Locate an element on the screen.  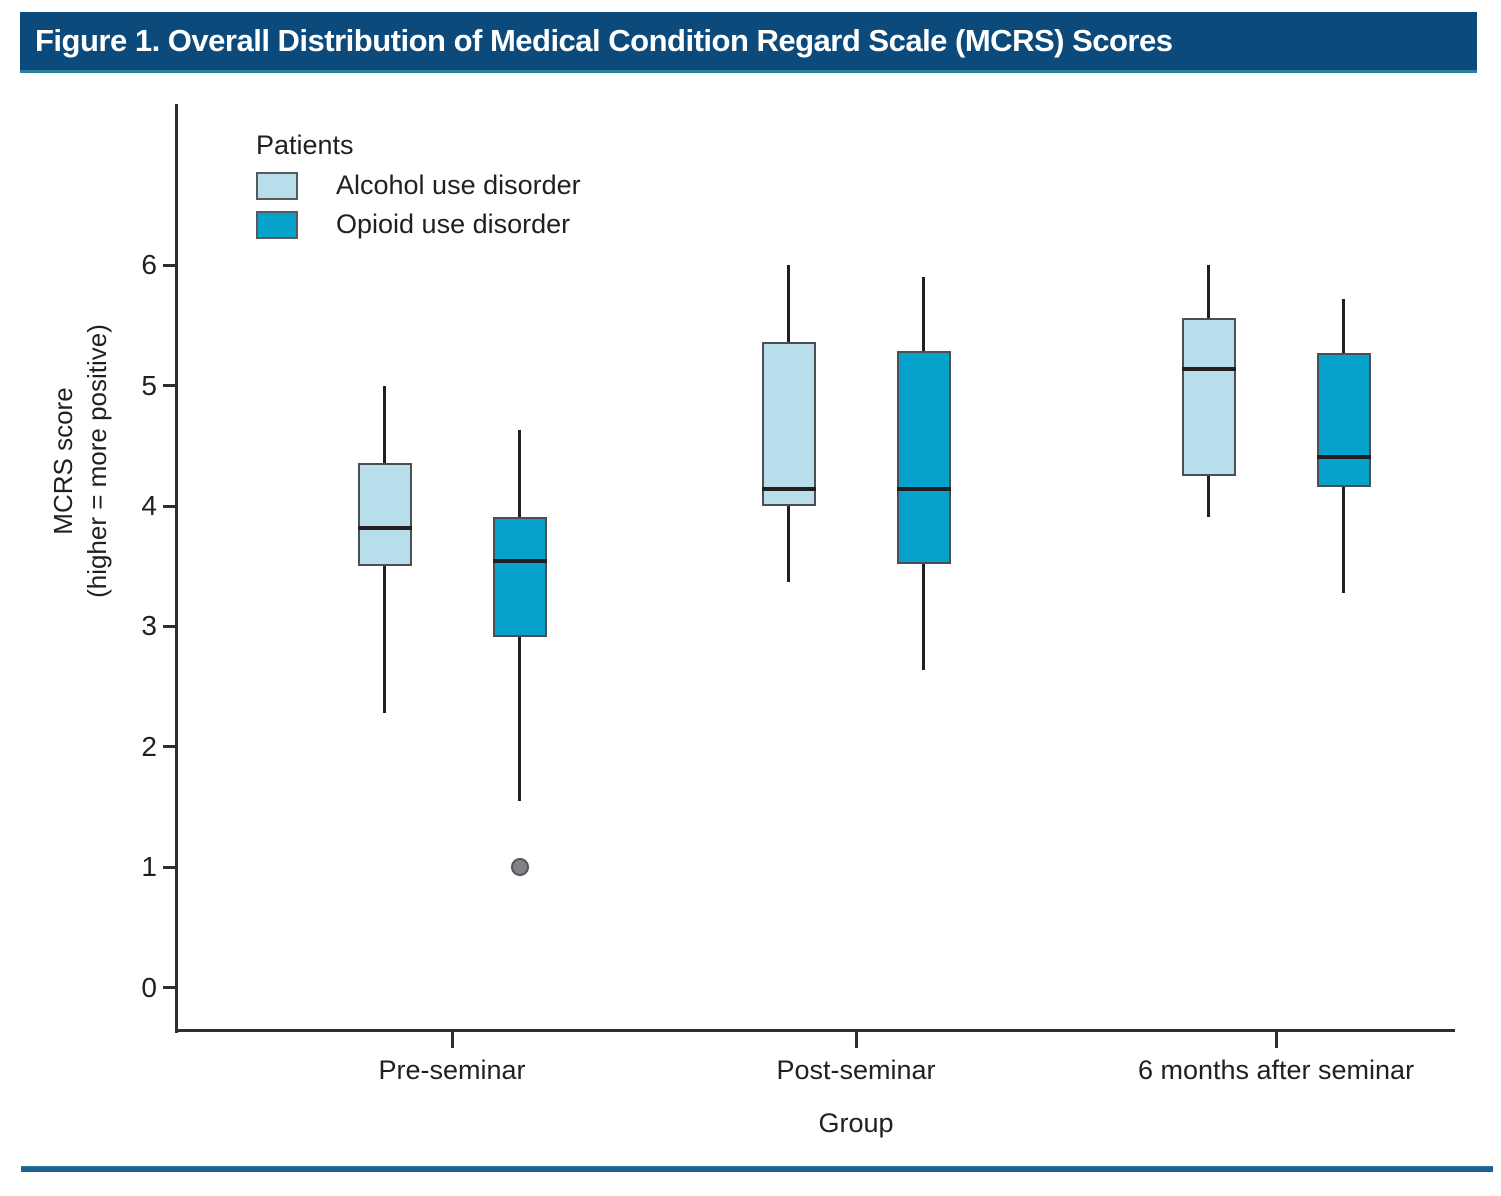
median-opioid-6-months-after-seminar is located at coordinates (1343, 456).